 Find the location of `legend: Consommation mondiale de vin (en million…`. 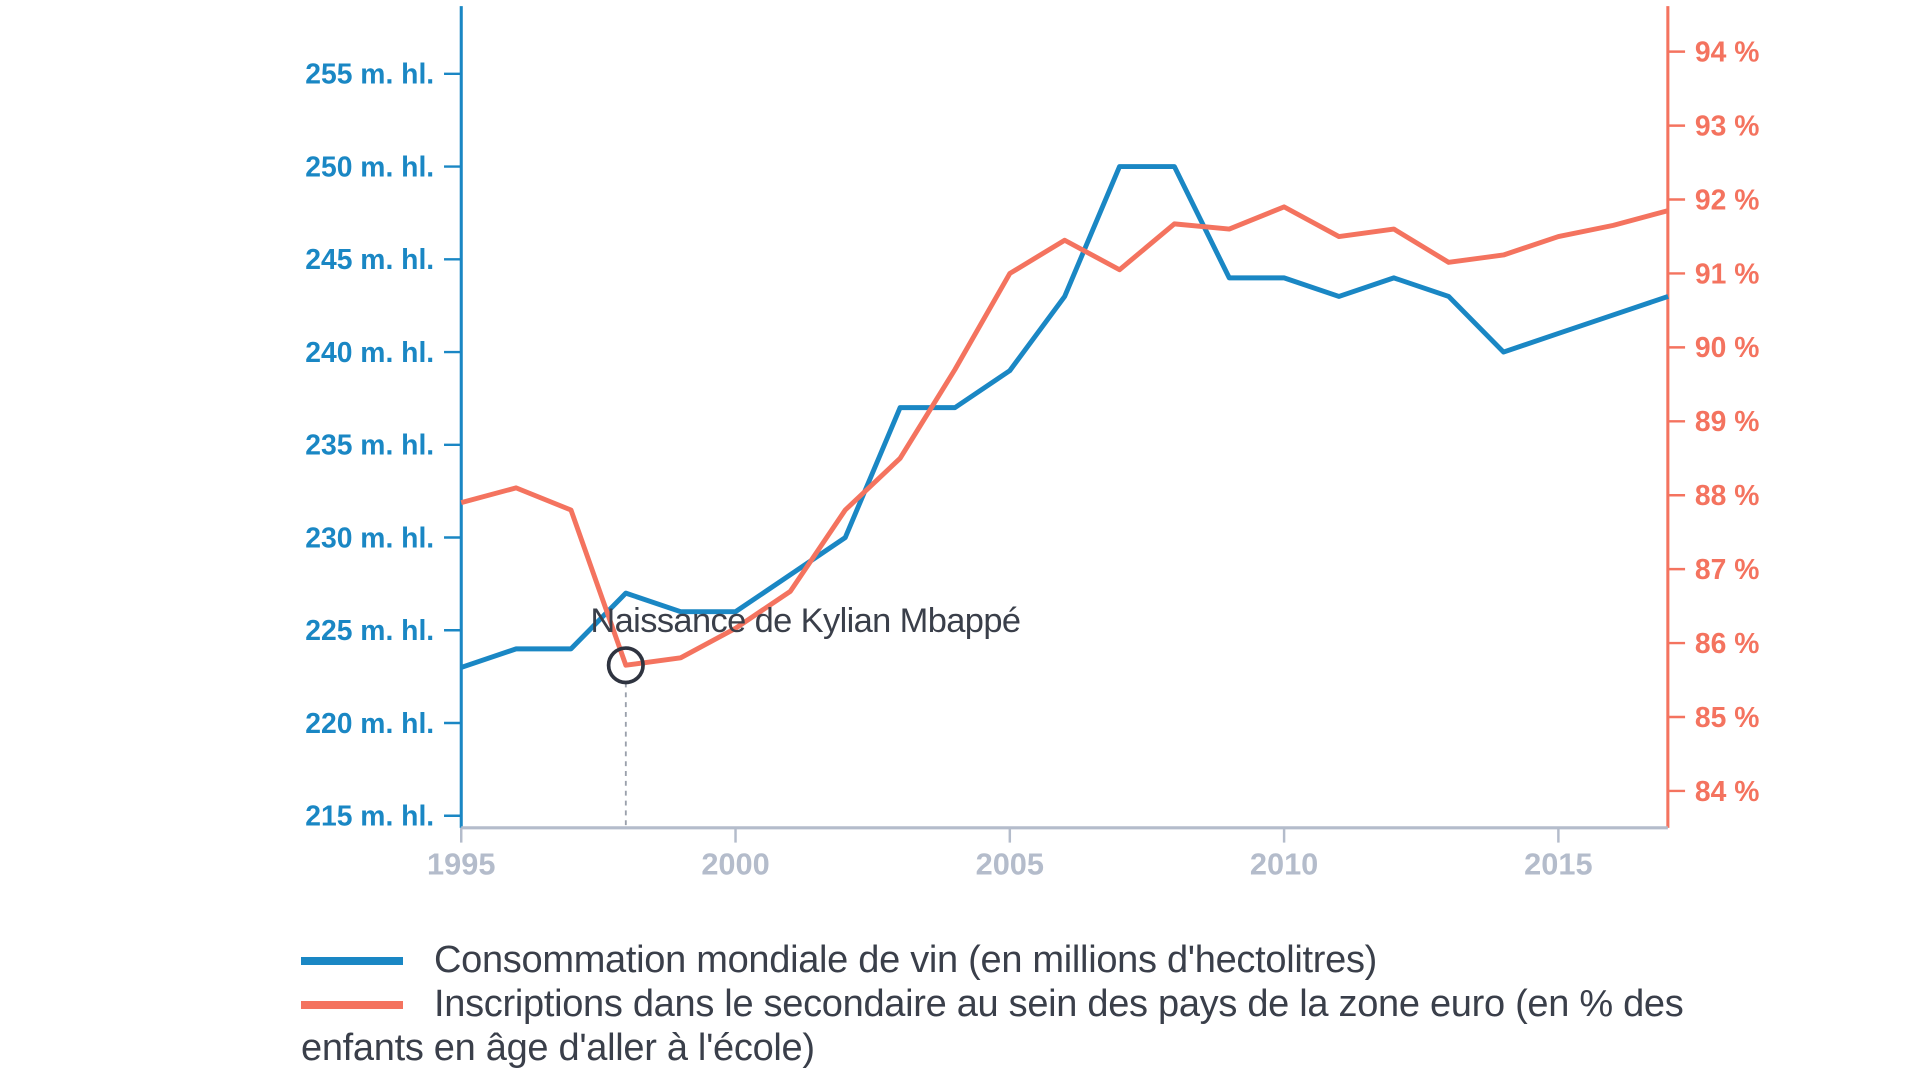

legend: Consommation mondiale de vin (en million… is located at coordinates (1036, 1004).